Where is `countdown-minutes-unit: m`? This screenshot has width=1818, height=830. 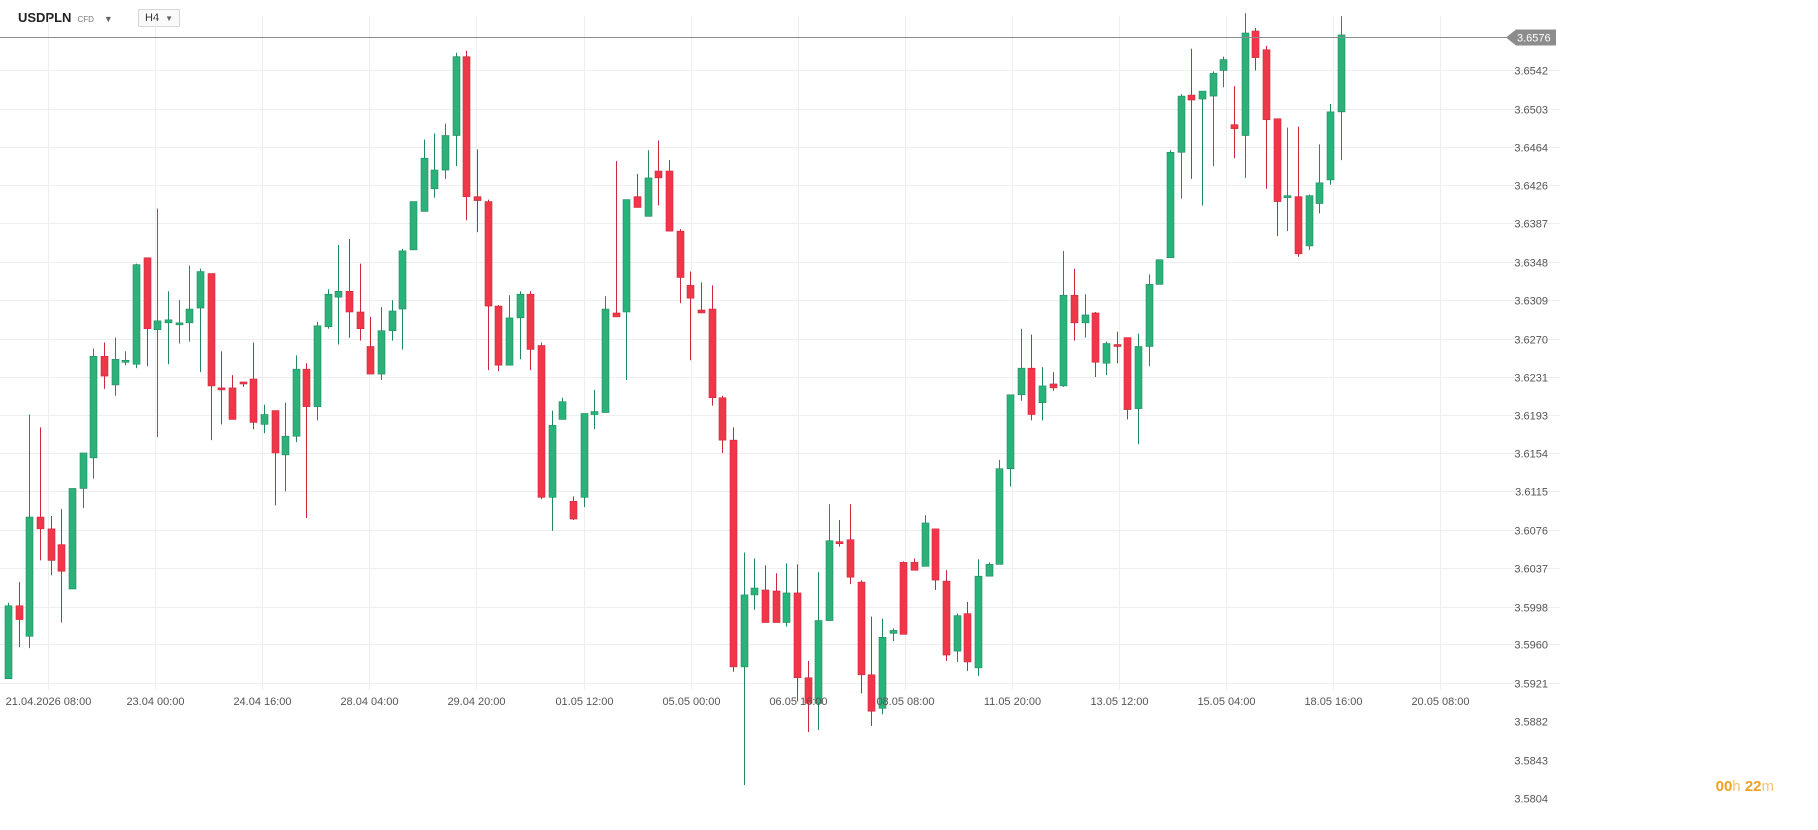 countdown-minutes-unit: m is located at coordinates (1768, 786).